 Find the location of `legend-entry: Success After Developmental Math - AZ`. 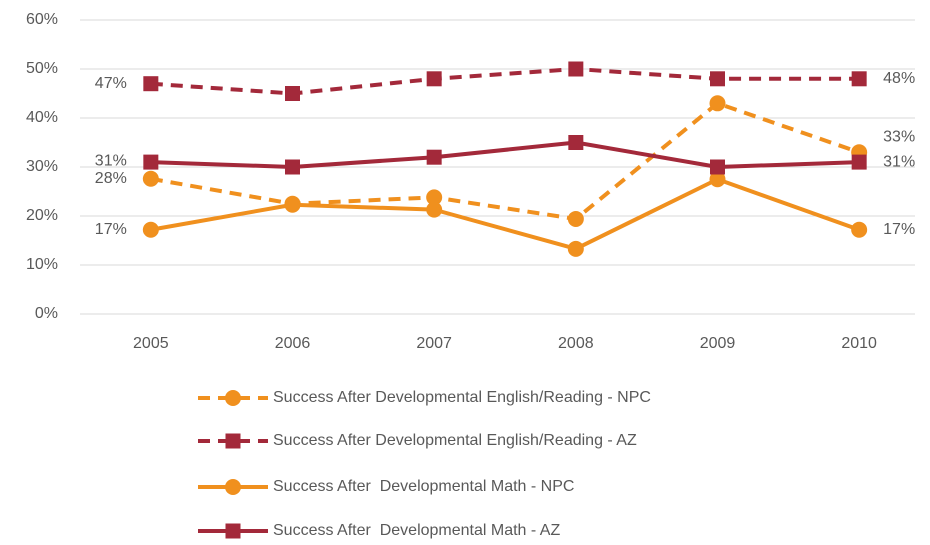

legend-entry: Success After Developmental Math - AZ is located at coordinates (379, 530).